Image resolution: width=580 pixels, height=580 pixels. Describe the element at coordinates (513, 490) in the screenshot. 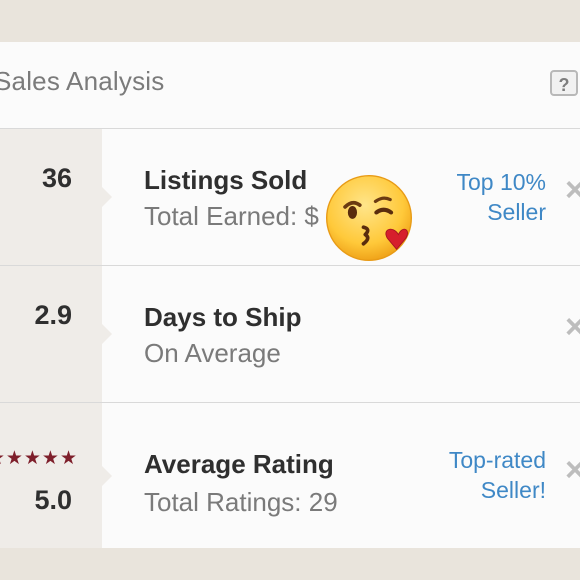

I see `badge-line-2: Seller!` at that location.